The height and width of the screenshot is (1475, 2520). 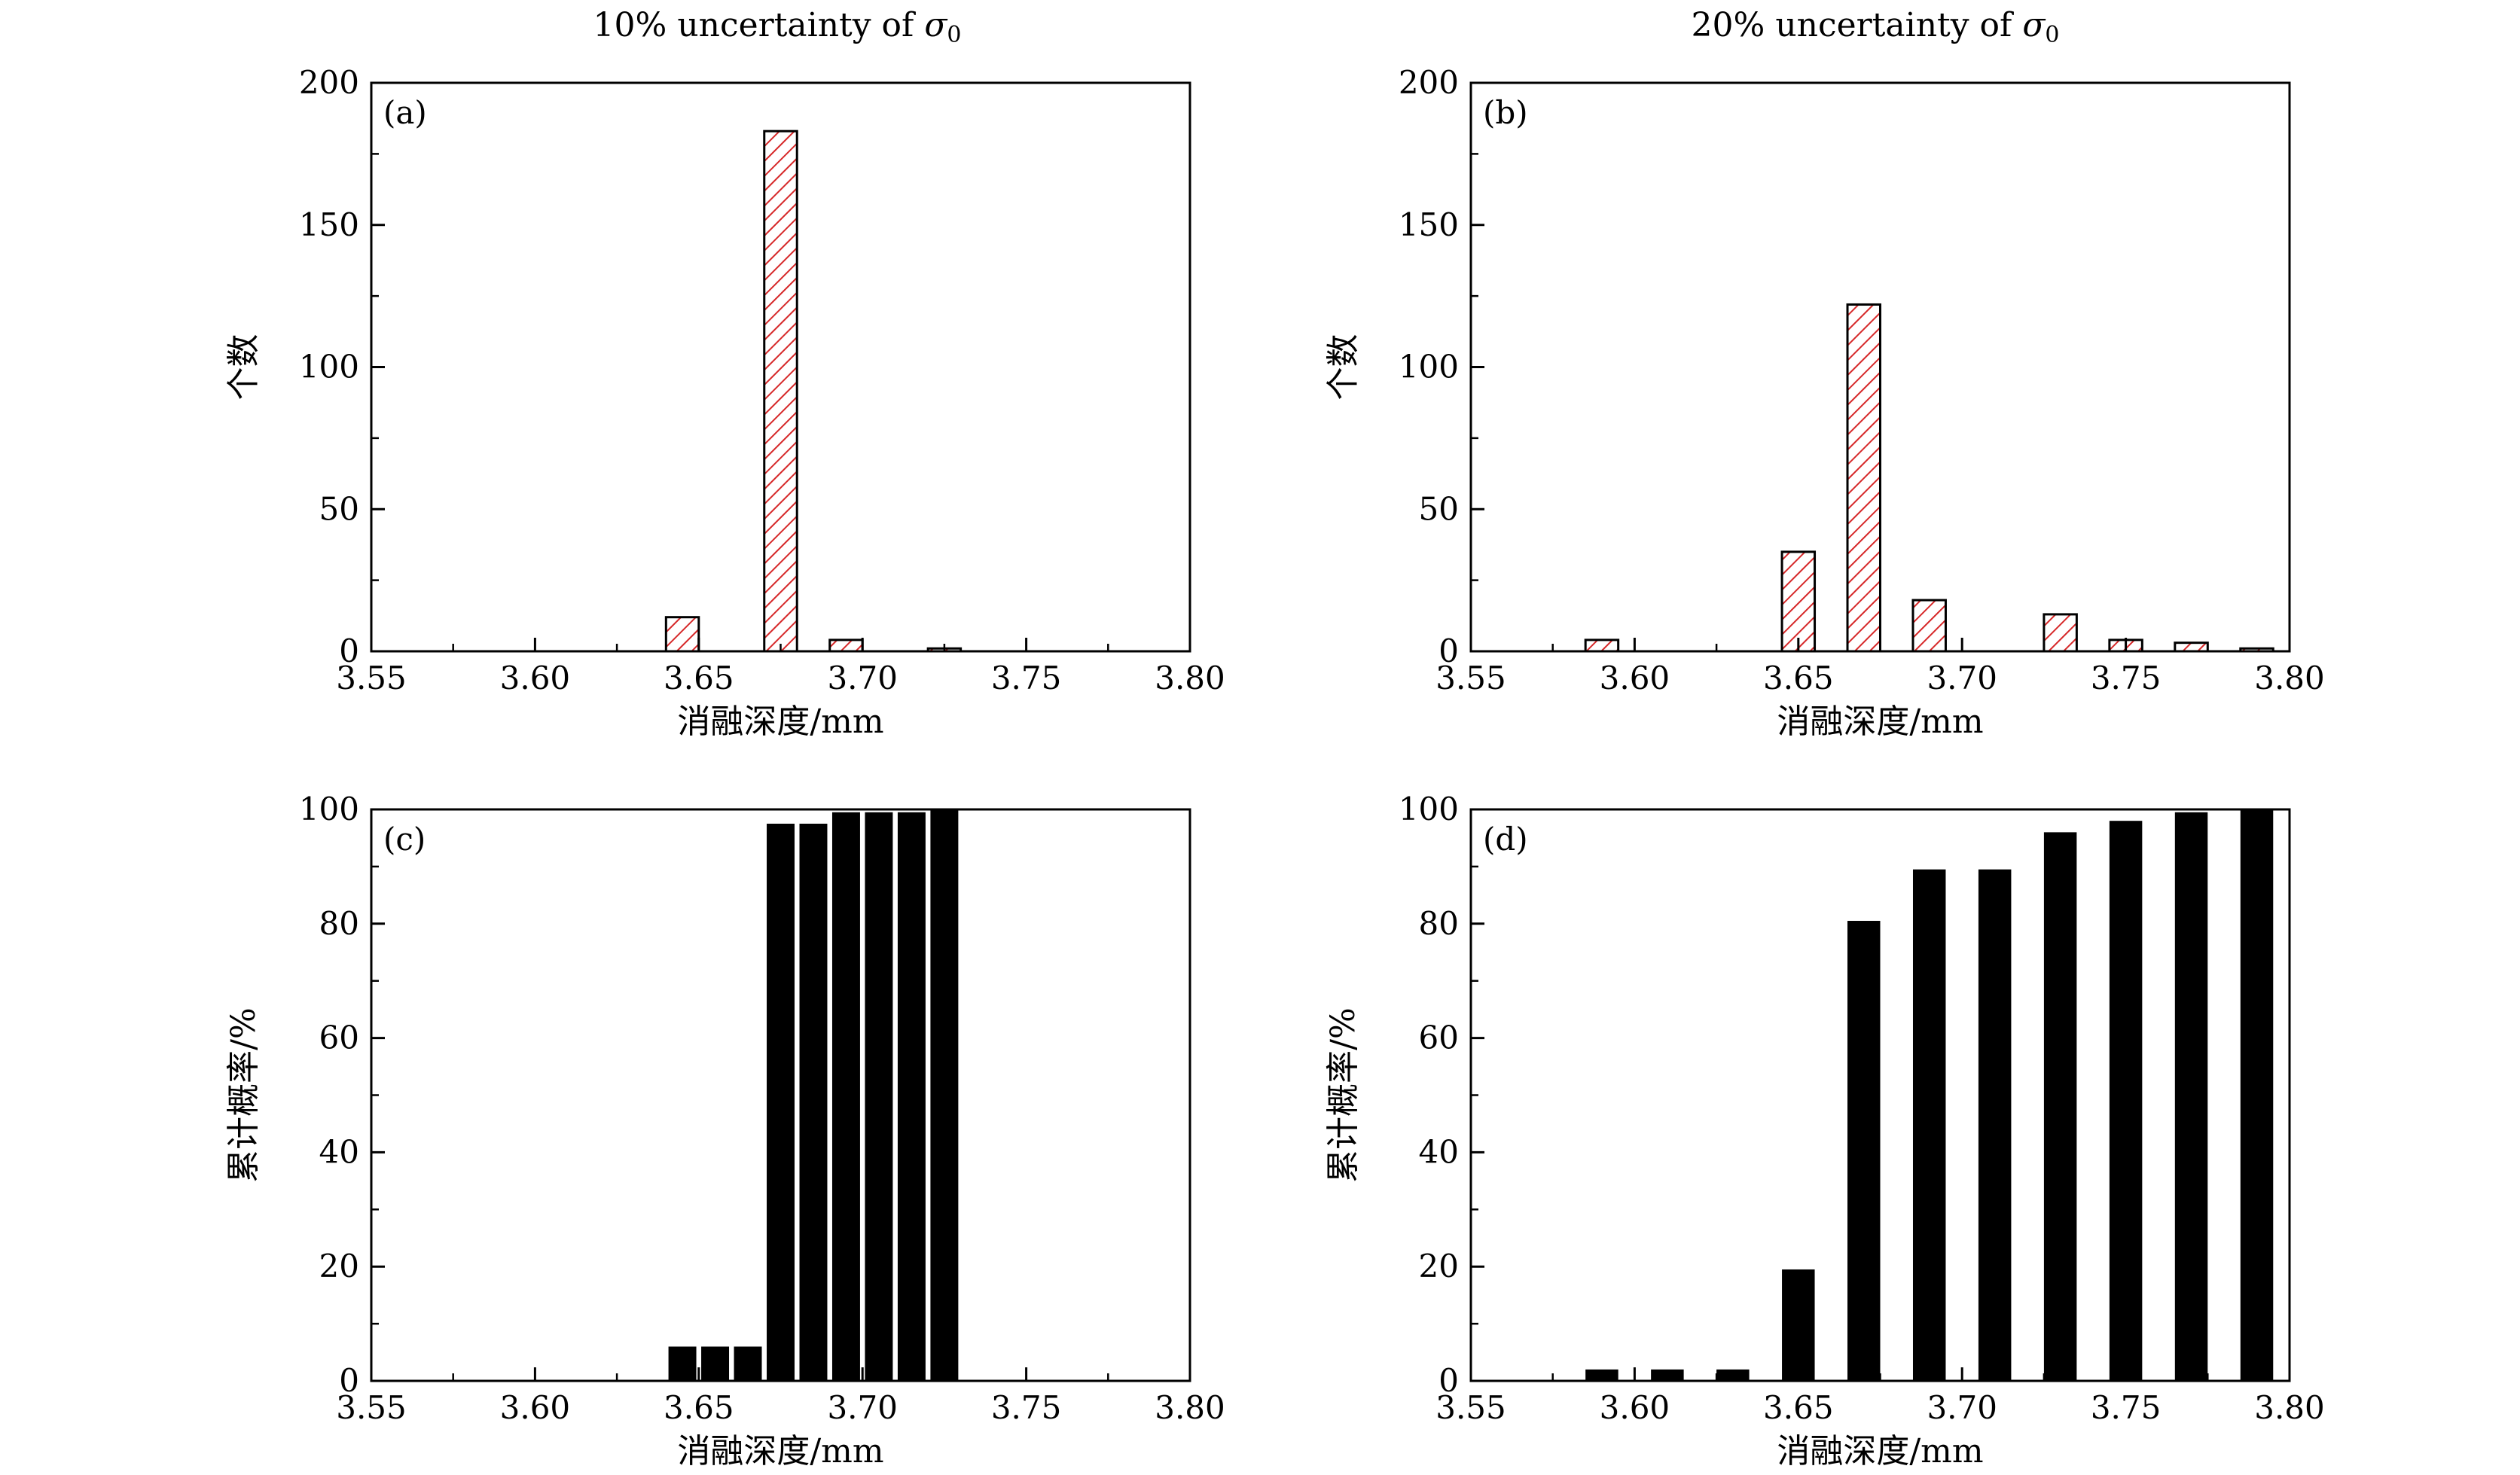 What do you see at coordinates (329, 367) in the screenshot?
I see `y-tick-label-a-2: 100` at bounding box center [329, 367].